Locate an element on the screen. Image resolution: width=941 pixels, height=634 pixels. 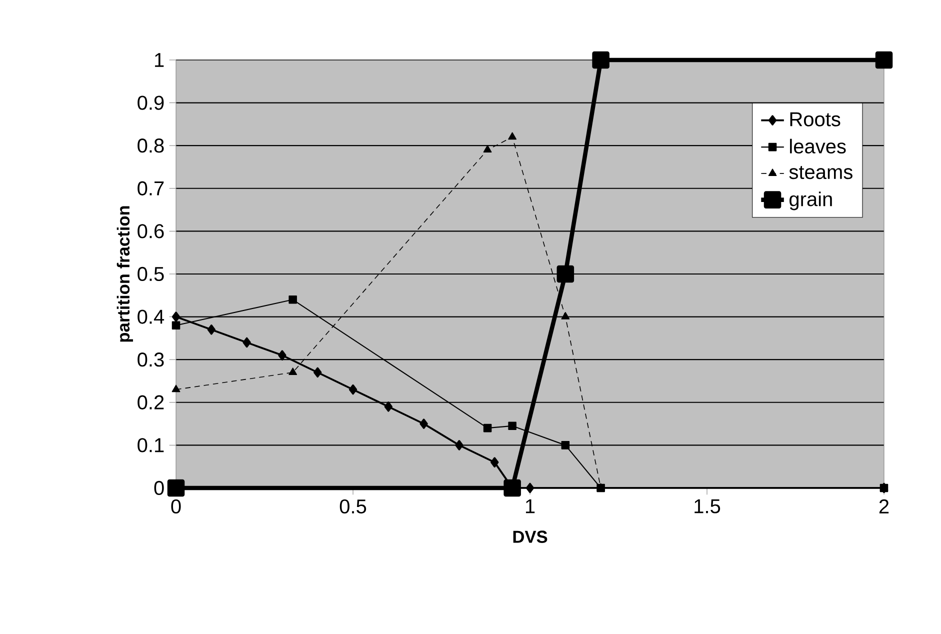
y-tick-label: 0.3 is located at coordinates (151, 359).